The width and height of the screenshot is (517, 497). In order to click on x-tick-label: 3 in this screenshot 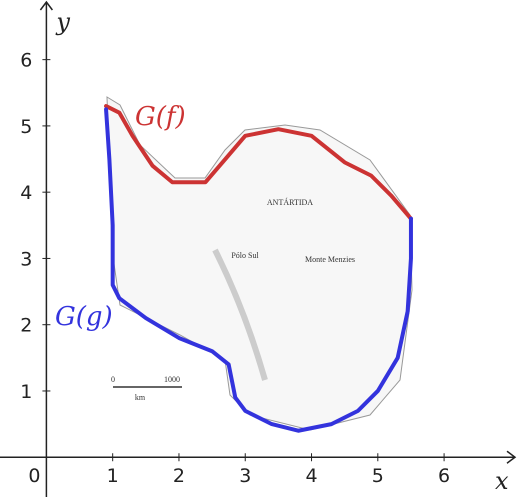, I will do `click(245, 476)`.